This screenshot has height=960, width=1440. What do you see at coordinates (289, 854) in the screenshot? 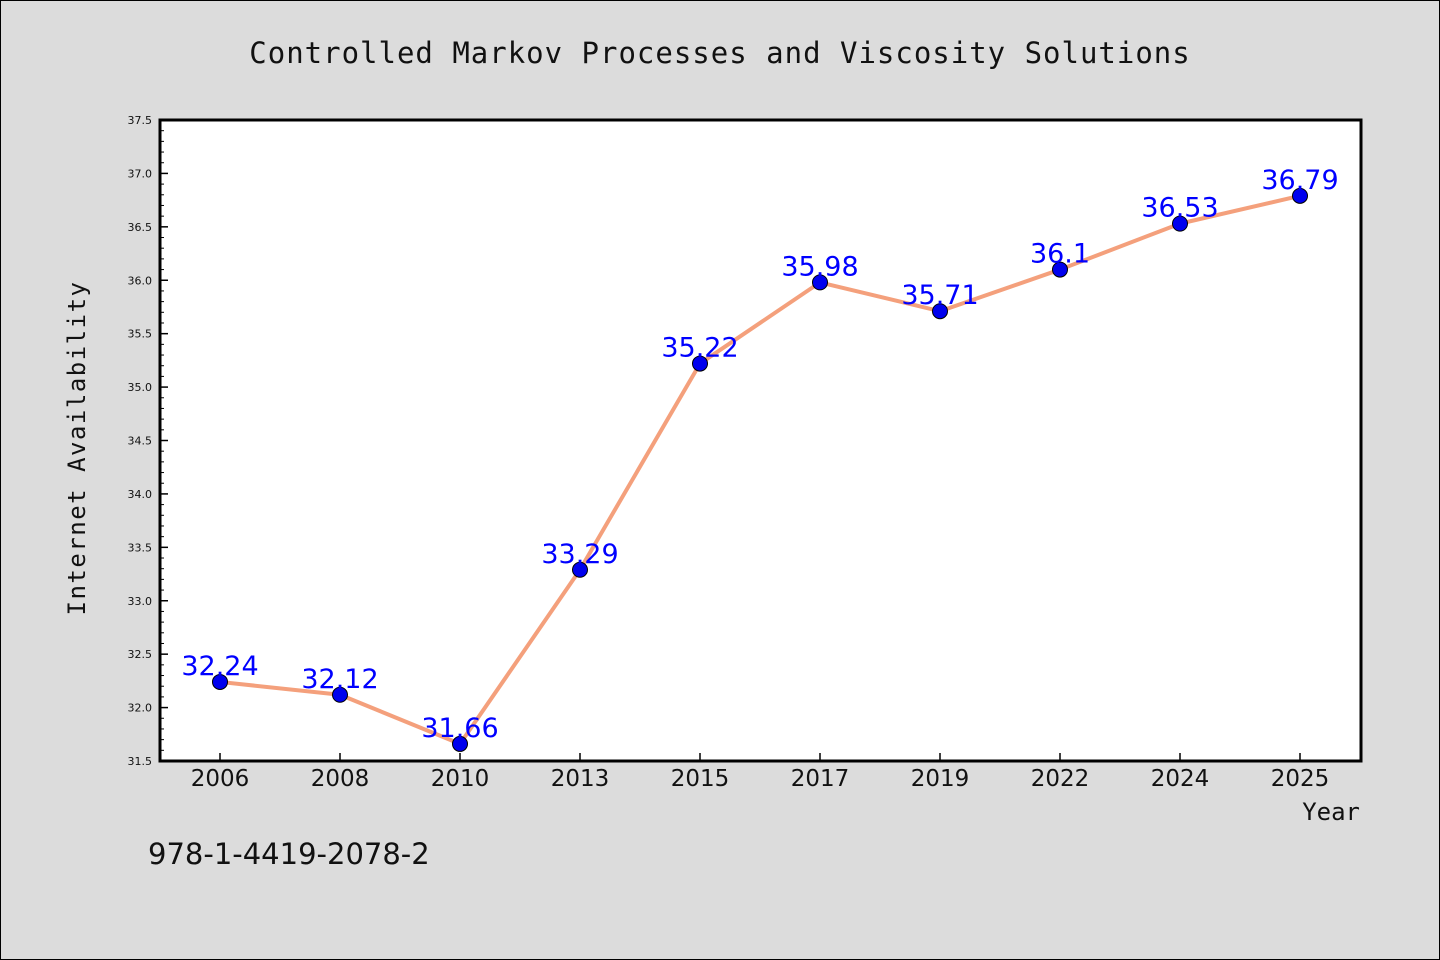
I see `isbn-text: 978-1-4419-2078-2` at bounding box center [289, 854].